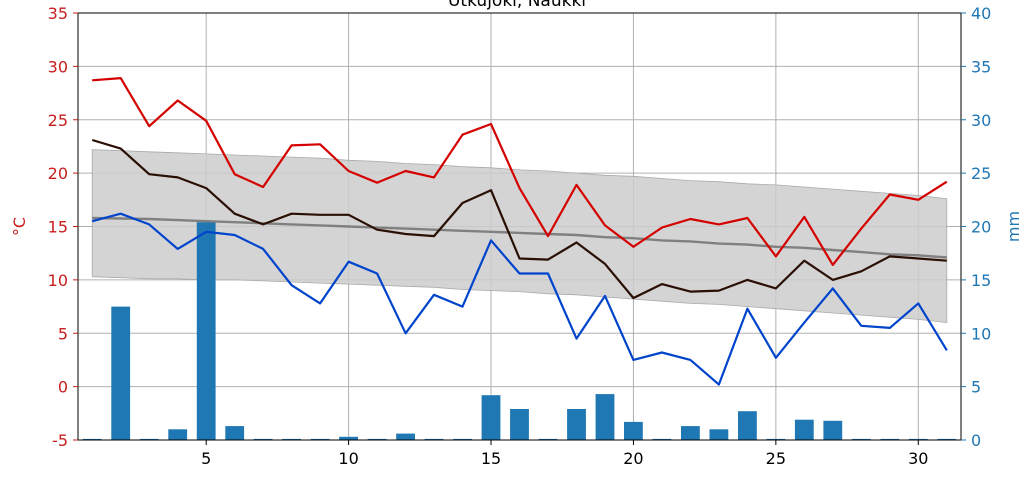 The image size is (1034, 484). What do you see at coordinates (58, 227) in the screenshot?
I see `y-tick-label-left: 15` at bounding box center [58, 227].